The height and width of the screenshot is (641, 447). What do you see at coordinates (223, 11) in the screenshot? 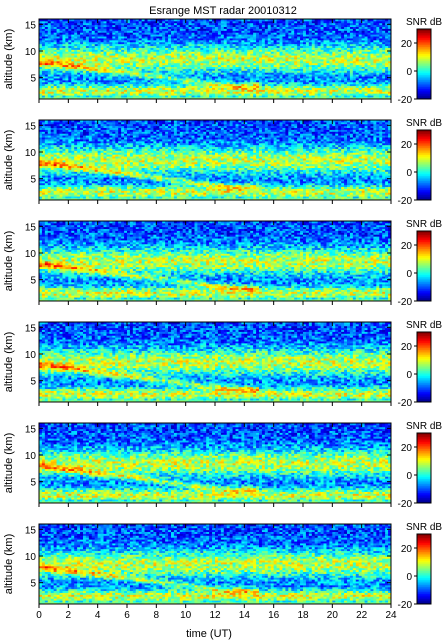
I see `chart-title: Esrange MST radar 20010312` at bounding box center [223, 11].